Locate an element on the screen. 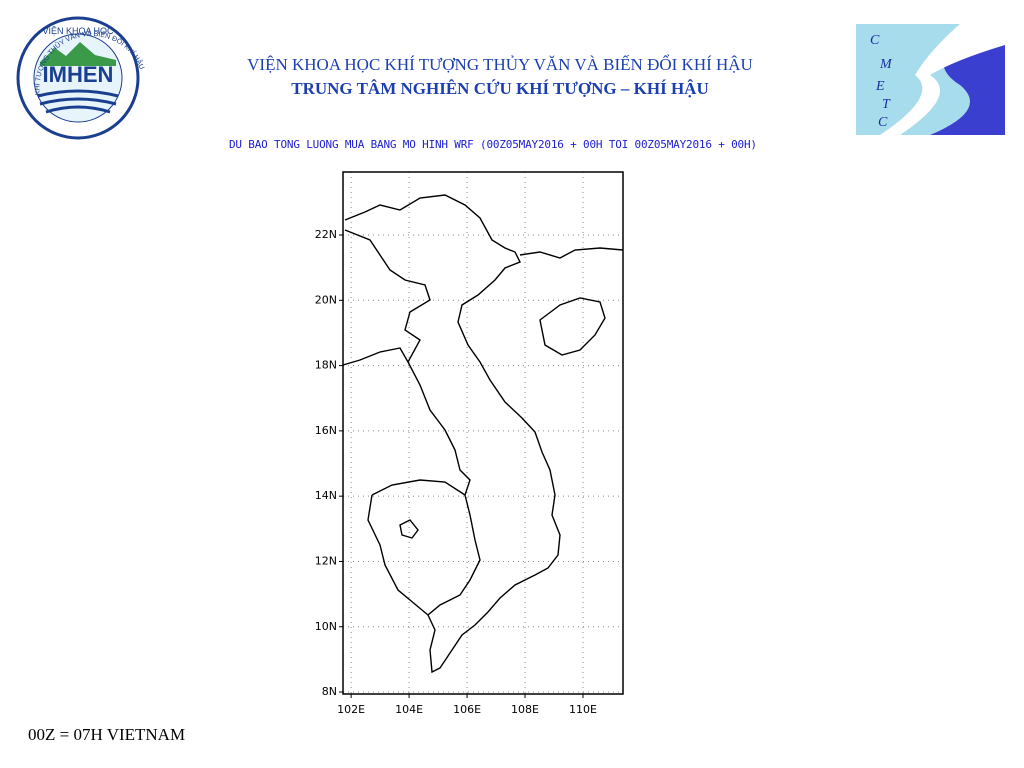 Image resolution: width=1024 pixels, height=768 pixels. y-tick-label: 8N is located at coordinates (329, 691).